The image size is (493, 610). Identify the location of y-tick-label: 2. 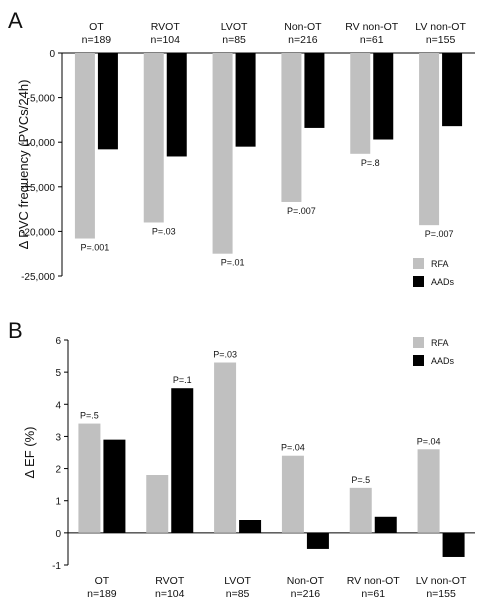
(58, 470).